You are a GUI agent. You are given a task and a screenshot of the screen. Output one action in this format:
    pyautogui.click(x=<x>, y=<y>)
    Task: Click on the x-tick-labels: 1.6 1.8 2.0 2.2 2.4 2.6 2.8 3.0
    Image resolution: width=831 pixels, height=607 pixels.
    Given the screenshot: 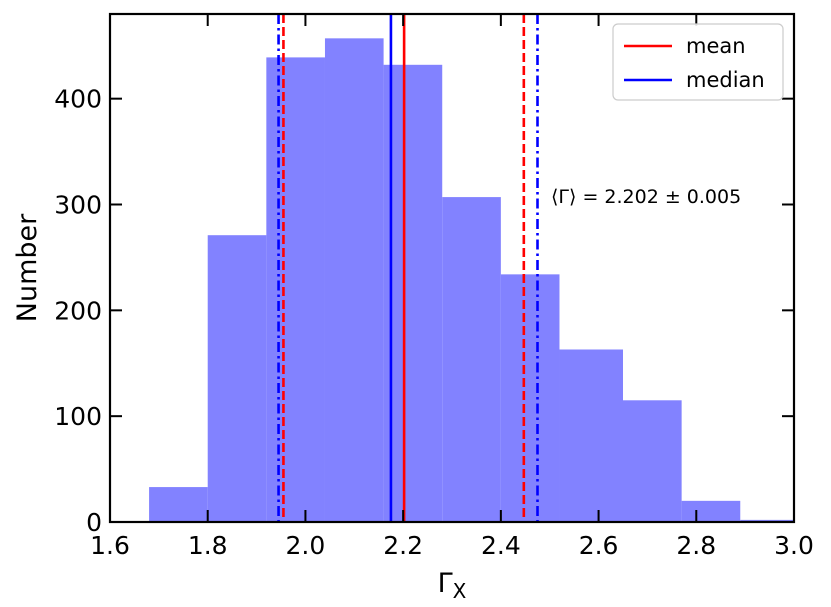 What is the action you would take?
    pyautogui.click(x=452, y=545)
    